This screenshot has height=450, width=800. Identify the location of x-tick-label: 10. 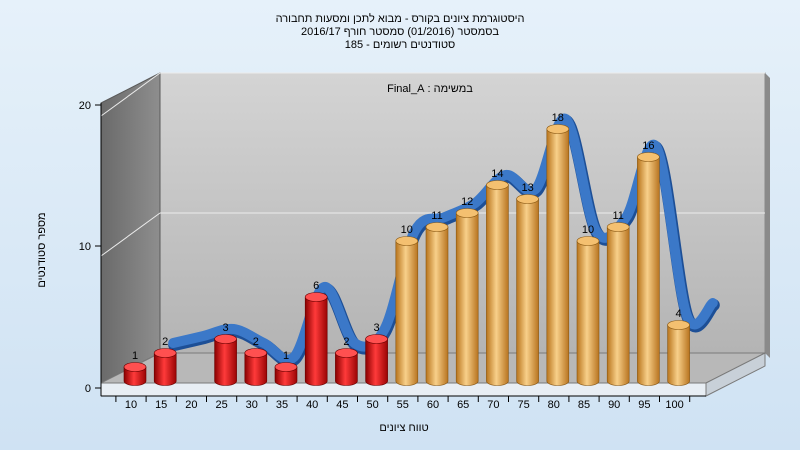
(131, 405).